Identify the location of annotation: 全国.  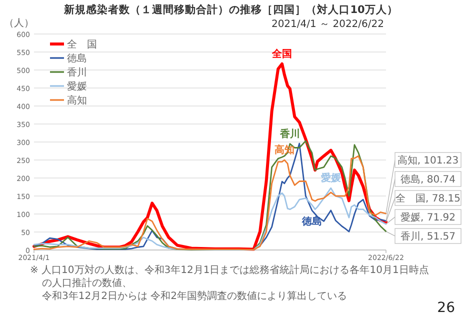
(281, 54).